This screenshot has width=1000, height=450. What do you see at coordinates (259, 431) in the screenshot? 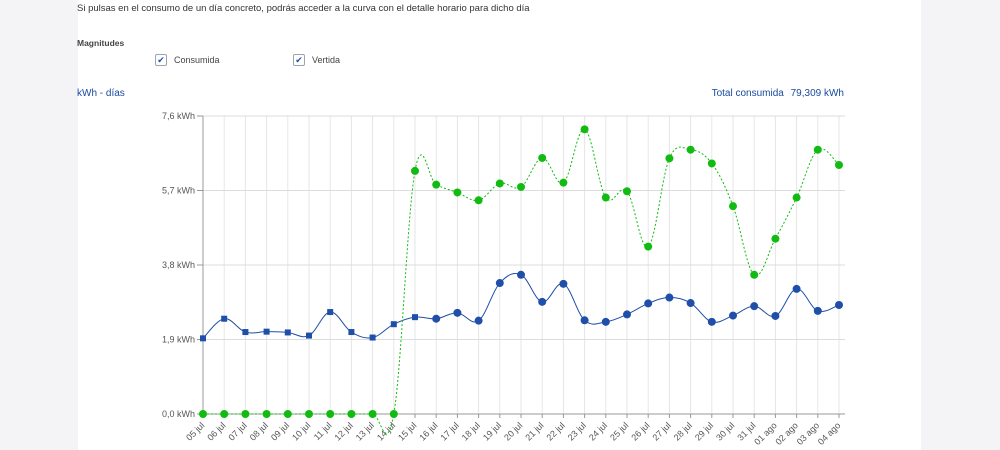
I see `x-tick-label: 08 jul` at bounding box center [259, 431].